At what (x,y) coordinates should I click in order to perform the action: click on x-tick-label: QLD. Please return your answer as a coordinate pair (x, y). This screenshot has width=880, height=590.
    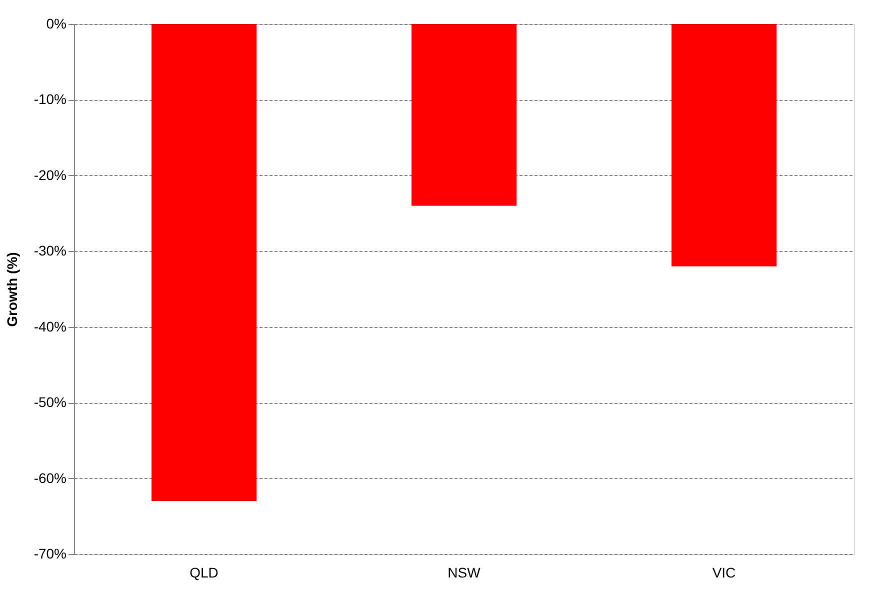
    Looking at the image, I should click on (204, 572).